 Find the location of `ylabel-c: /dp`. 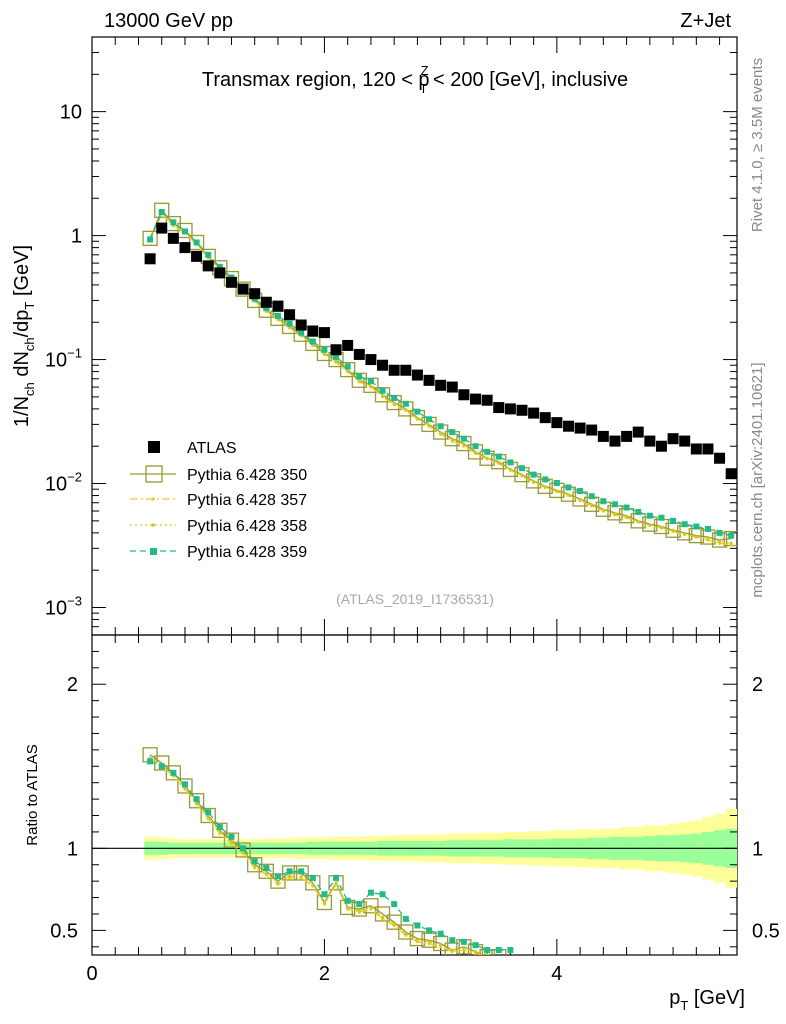

ylabel-c: /dp is located at coordinates (22, 324).